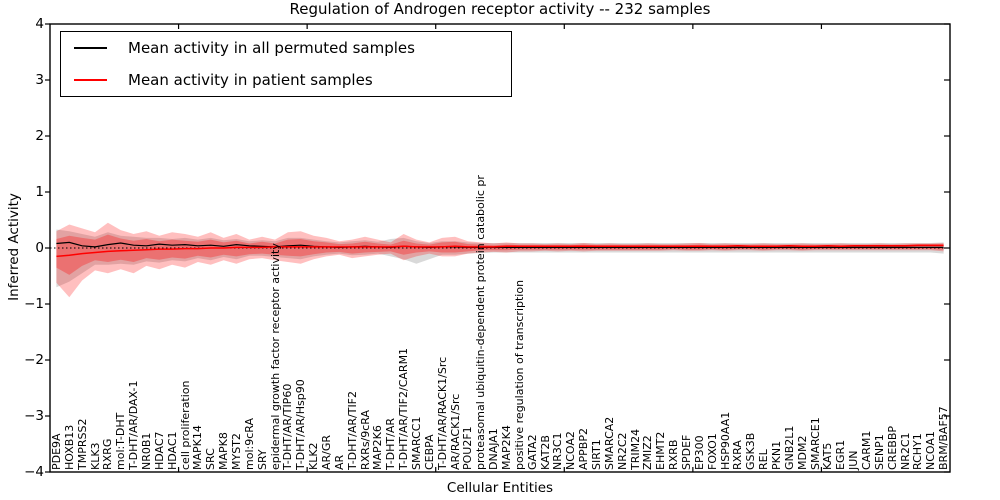 The image size is (1000, 500). What do you see at coordinates (648, 452) in the screenshot?
I see `x-tick-label: ZMIZ2` at bounding box center [648, 452].